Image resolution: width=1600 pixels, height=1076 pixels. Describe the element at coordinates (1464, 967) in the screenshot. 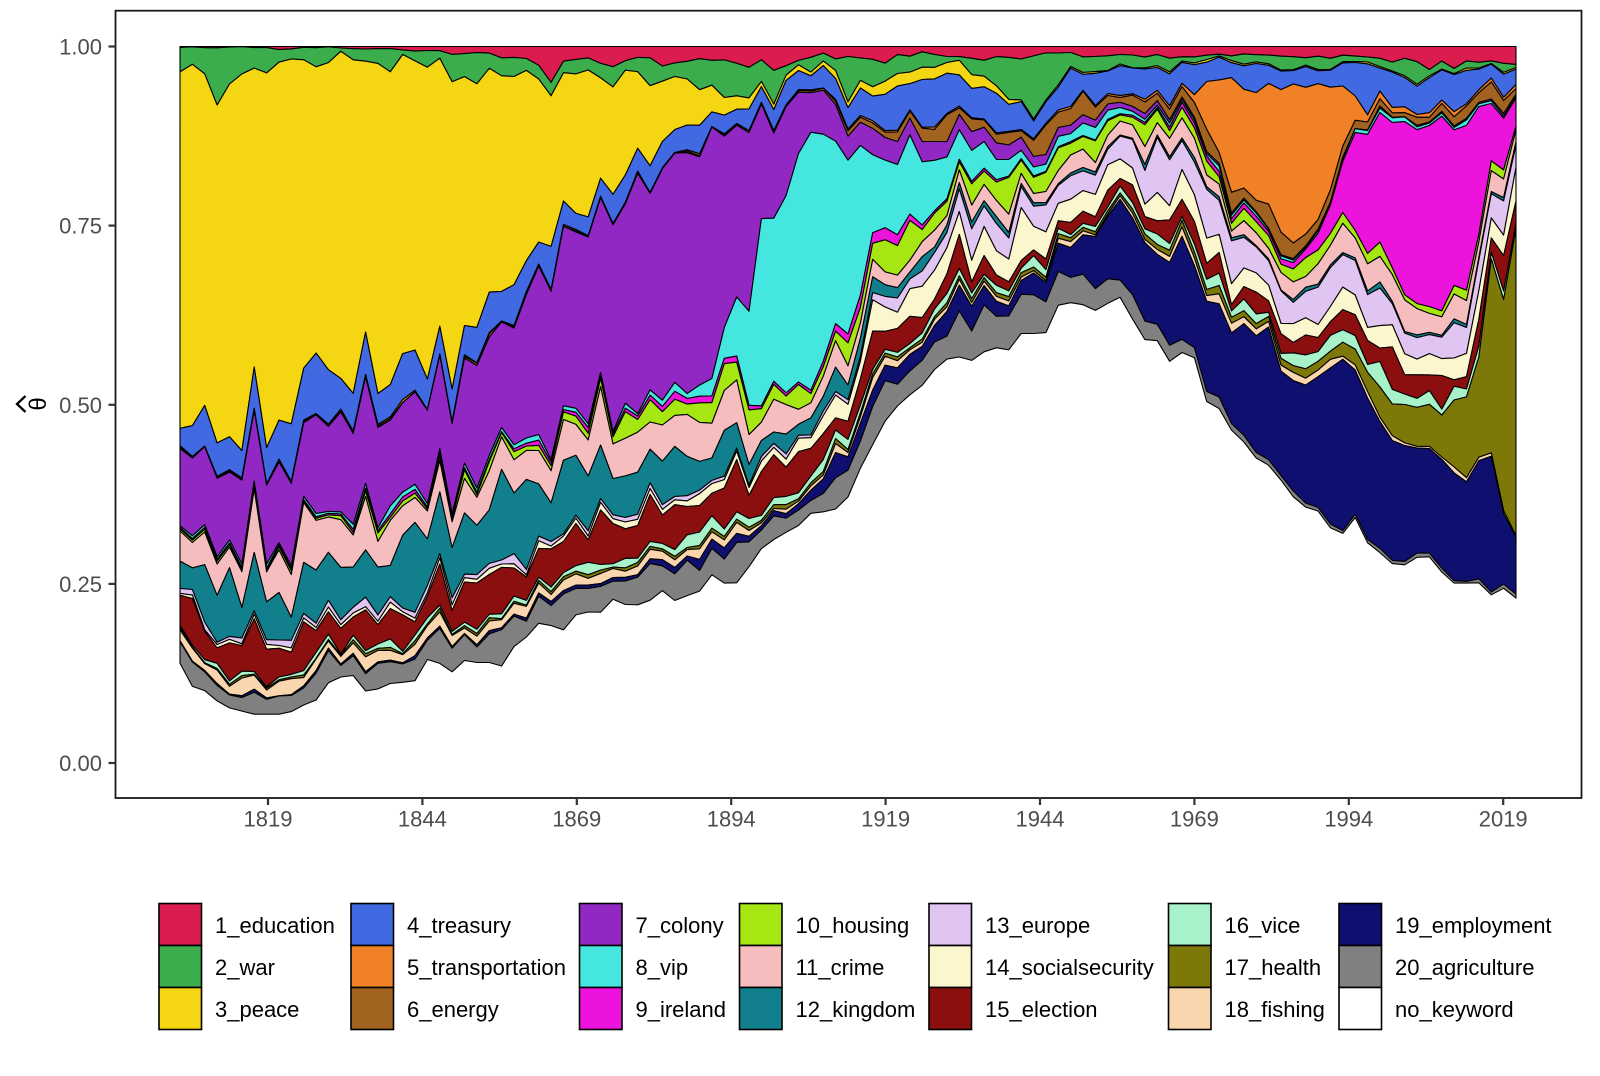

I see `svg-text: 20_agriculture` at that location.